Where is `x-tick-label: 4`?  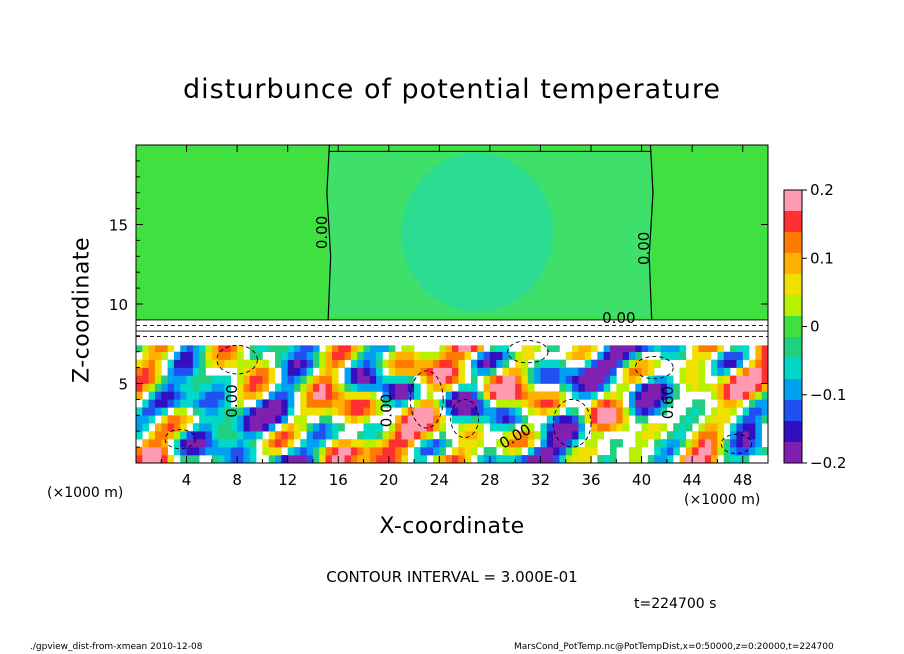 x-tick-label: 4 is located at coordinates (187, 480).